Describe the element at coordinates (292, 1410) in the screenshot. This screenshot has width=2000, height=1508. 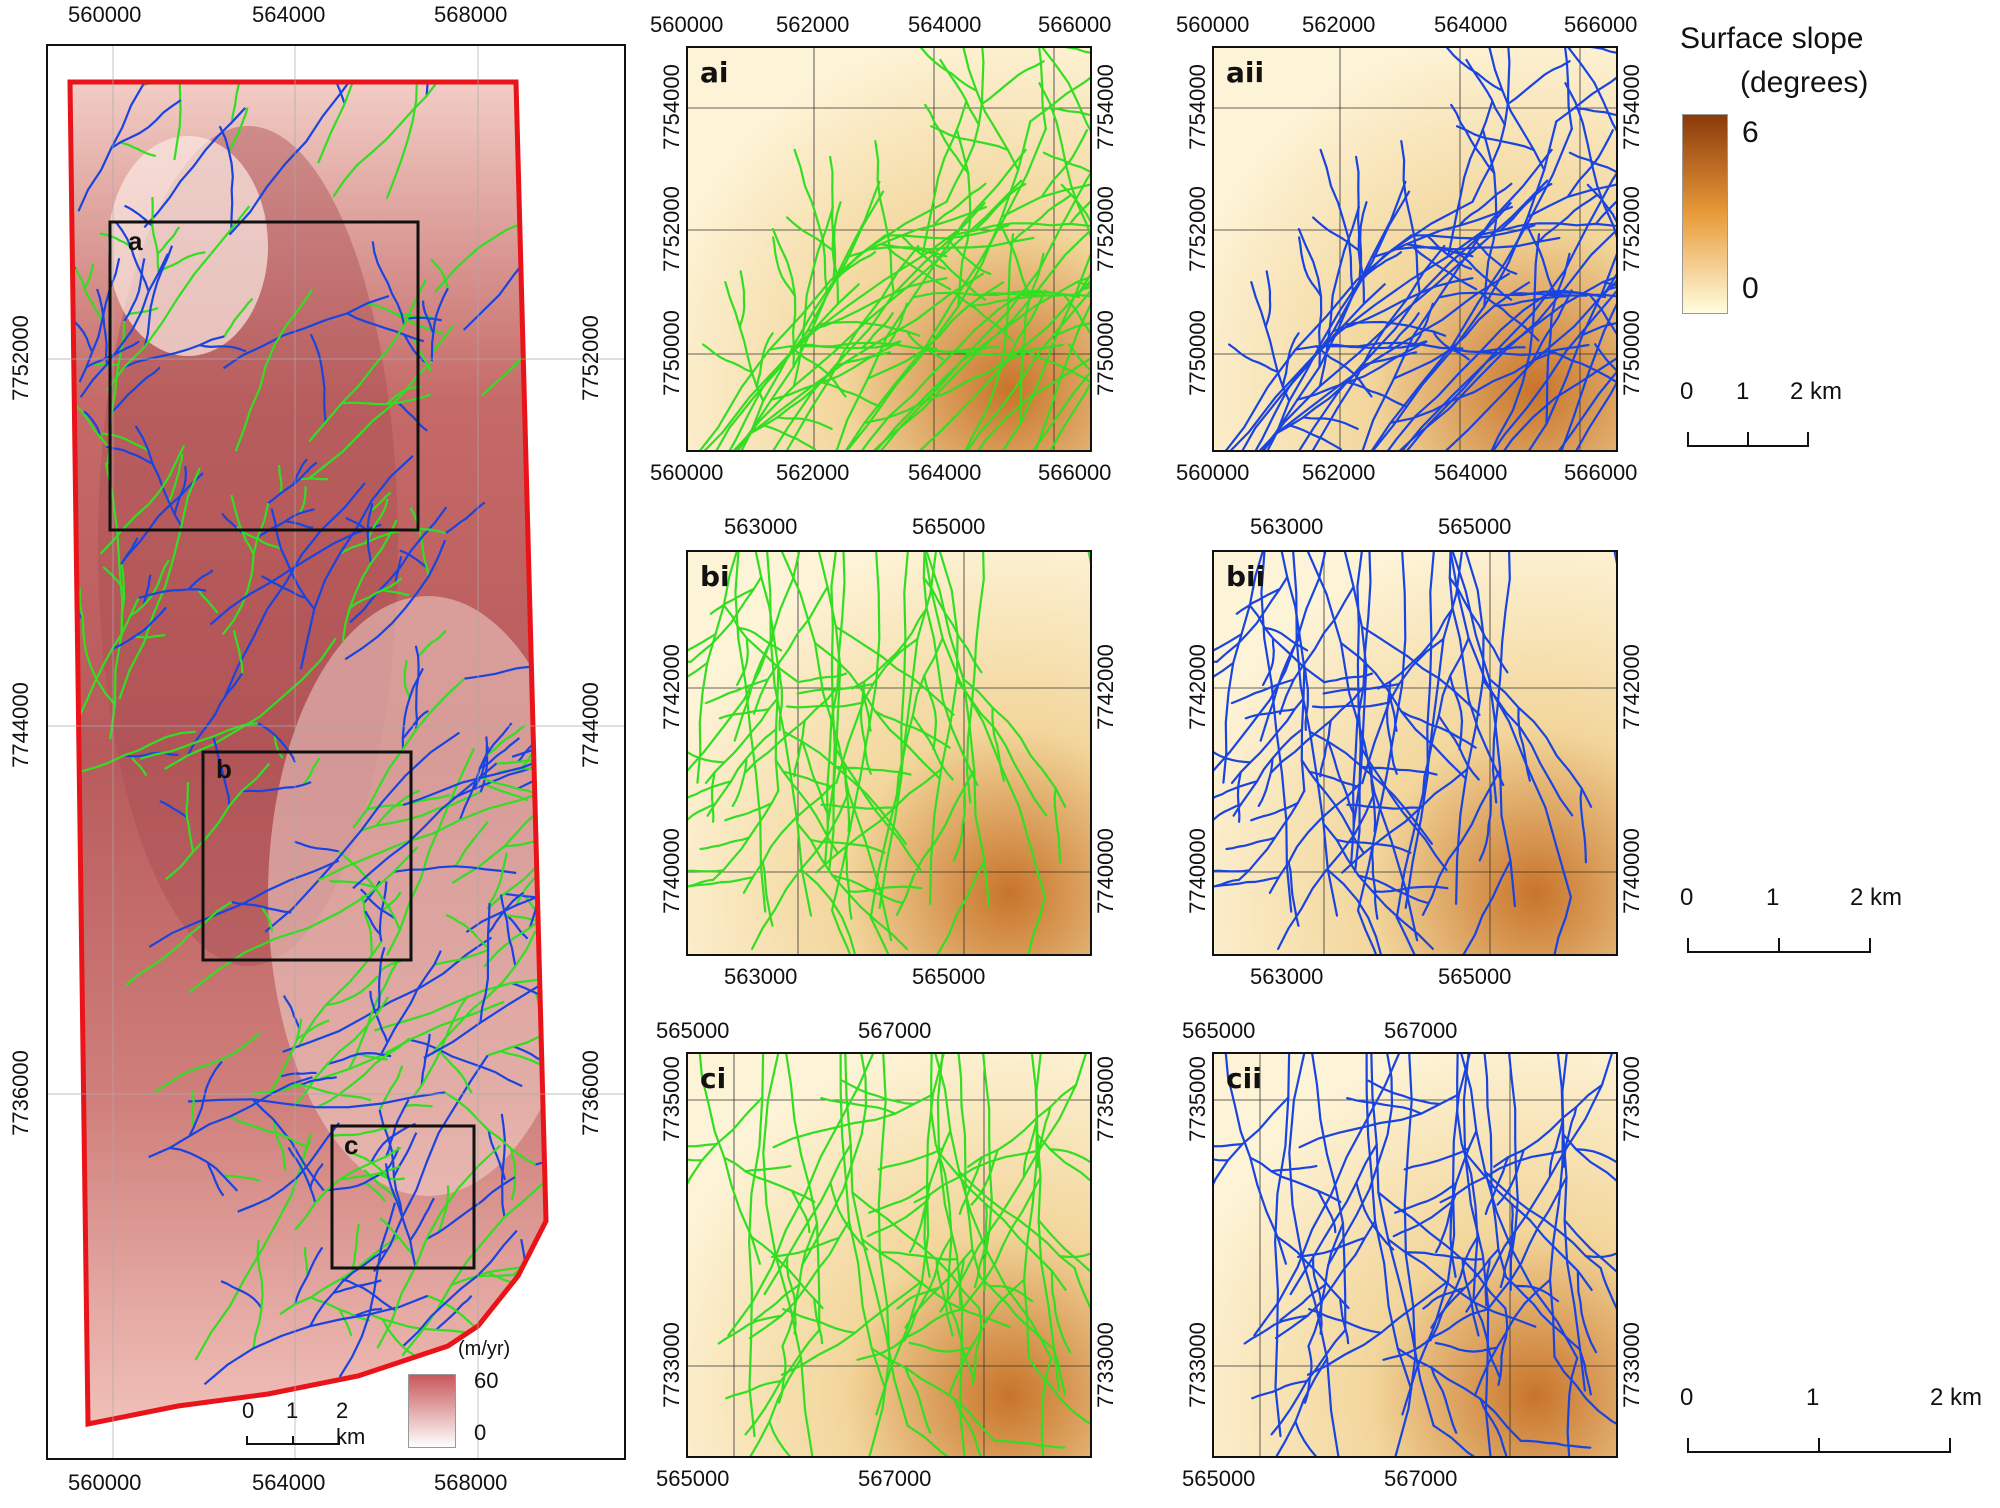
I see `scale-label-1: 1` at that location.